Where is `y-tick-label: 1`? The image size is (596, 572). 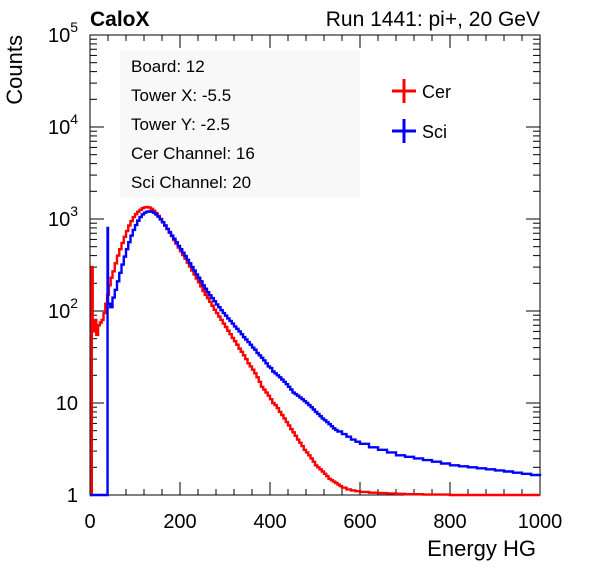
y-tick-label: 1 is located at coordinates (72, 496).